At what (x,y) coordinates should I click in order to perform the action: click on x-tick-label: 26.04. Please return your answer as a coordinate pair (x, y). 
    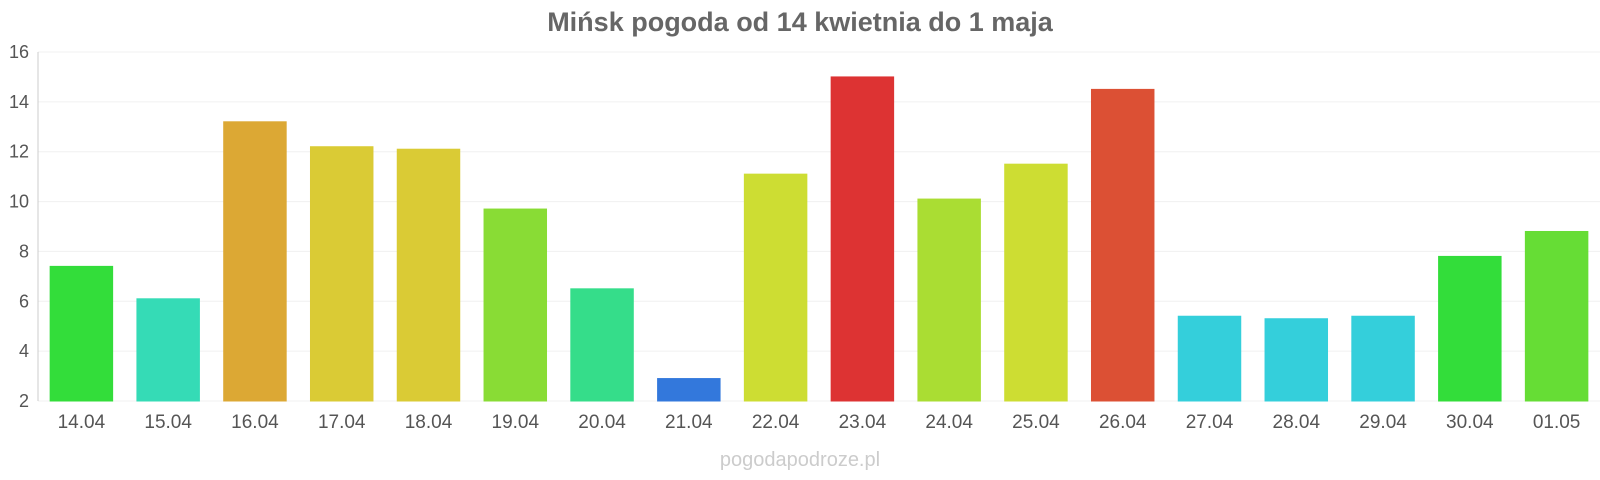
    Looking at the image, I should click on (1123, 422).